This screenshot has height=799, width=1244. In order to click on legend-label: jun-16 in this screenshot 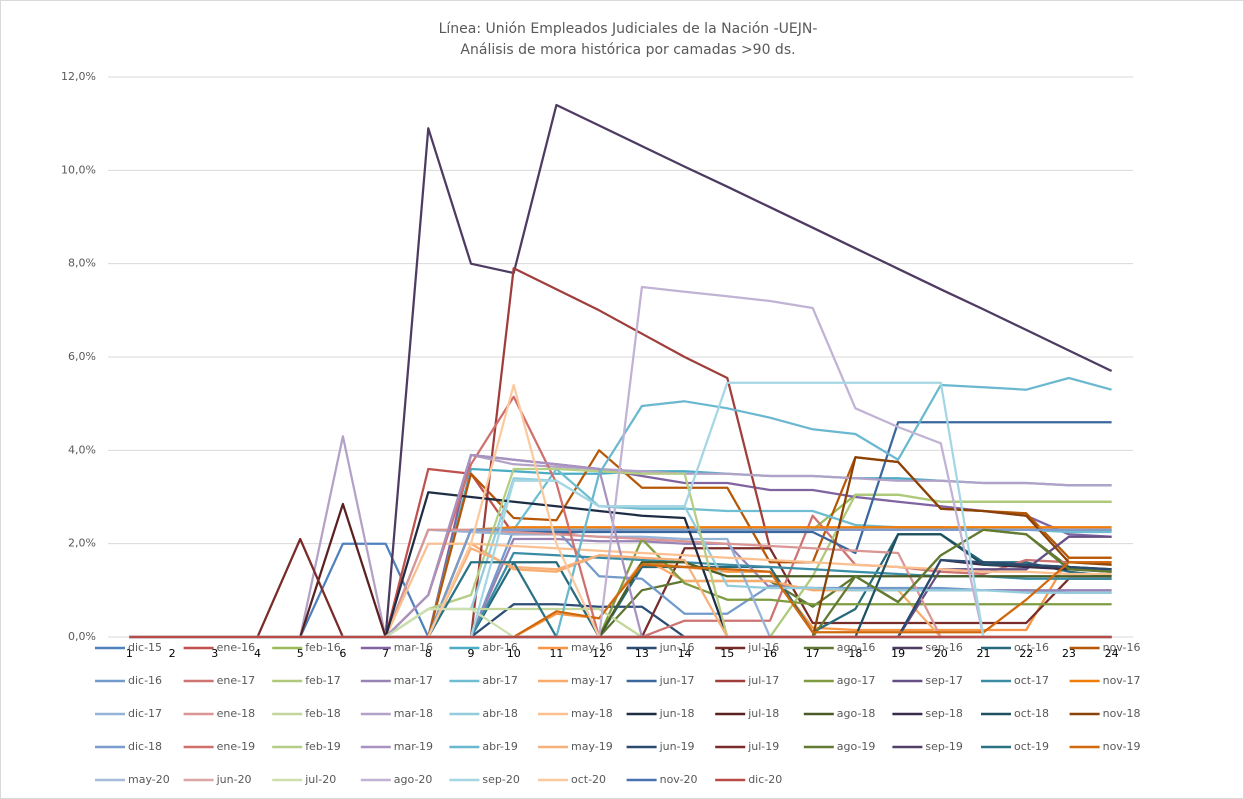, I will do `click(677, 647)`.